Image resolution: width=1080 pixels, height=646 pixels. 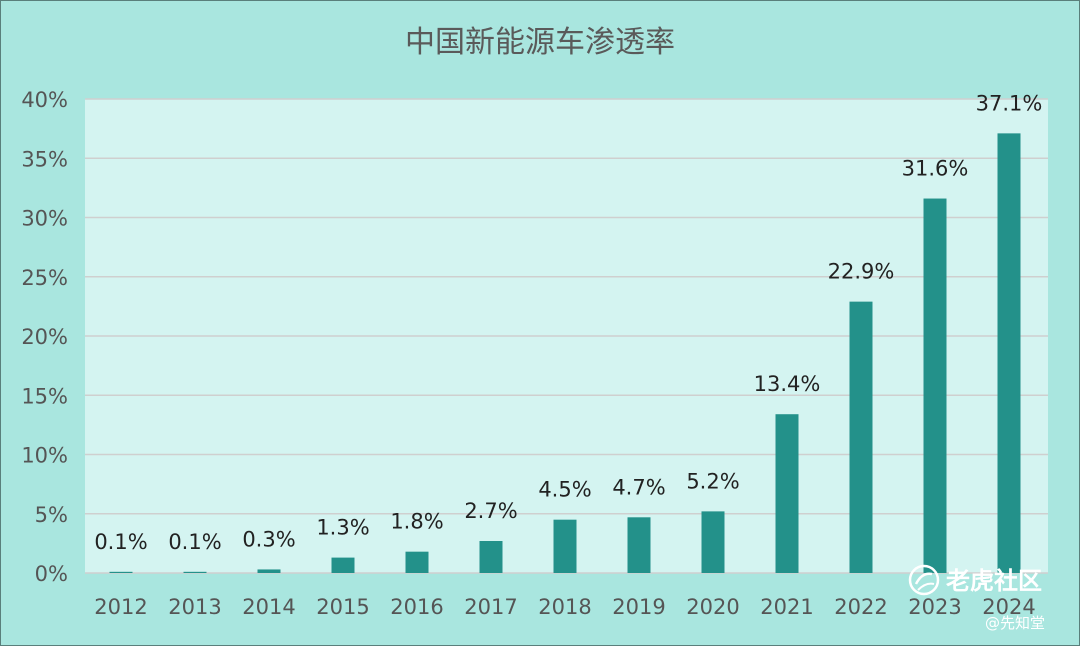 What do you see at coordinates (268, 539) in the screenshot?
I see `data-label: 0.3%` at bounding box center [268, 539].